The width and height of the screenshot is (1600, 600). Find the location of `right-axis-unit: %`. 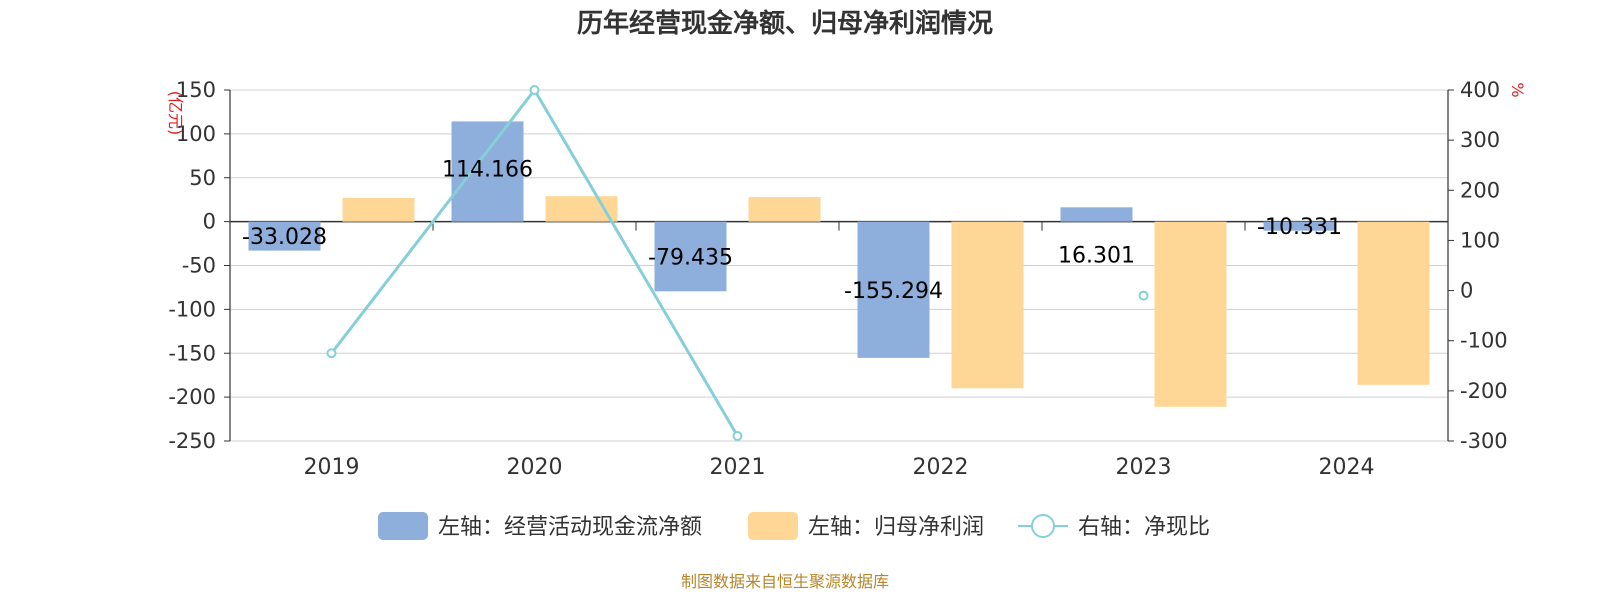

right-axis-unit: % is located at coordinates (1517, 89).